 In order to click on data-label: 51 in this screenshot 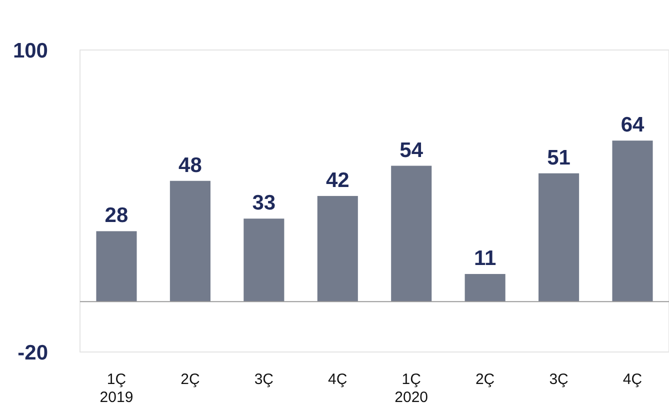, I will do `click(559, 158)`.